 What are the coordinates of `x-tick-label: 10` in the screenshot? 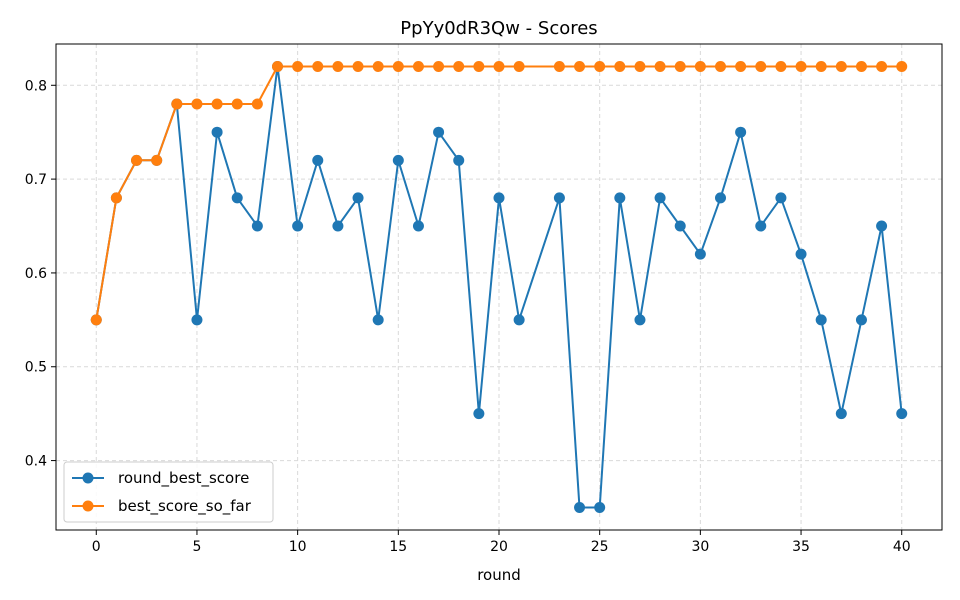 It's located at (298, 547).